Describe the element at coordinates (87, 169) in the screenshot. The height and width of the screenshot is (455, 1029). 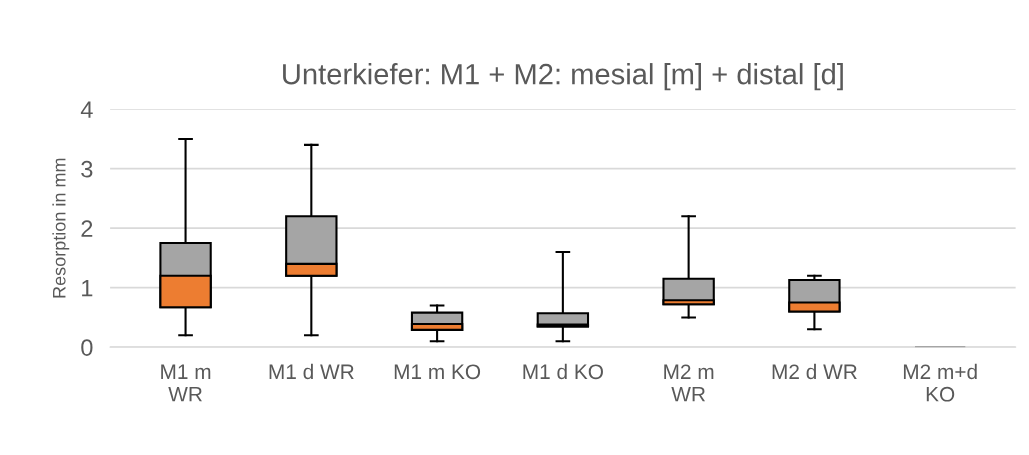
I see `y-tick-label: 3` at that location.